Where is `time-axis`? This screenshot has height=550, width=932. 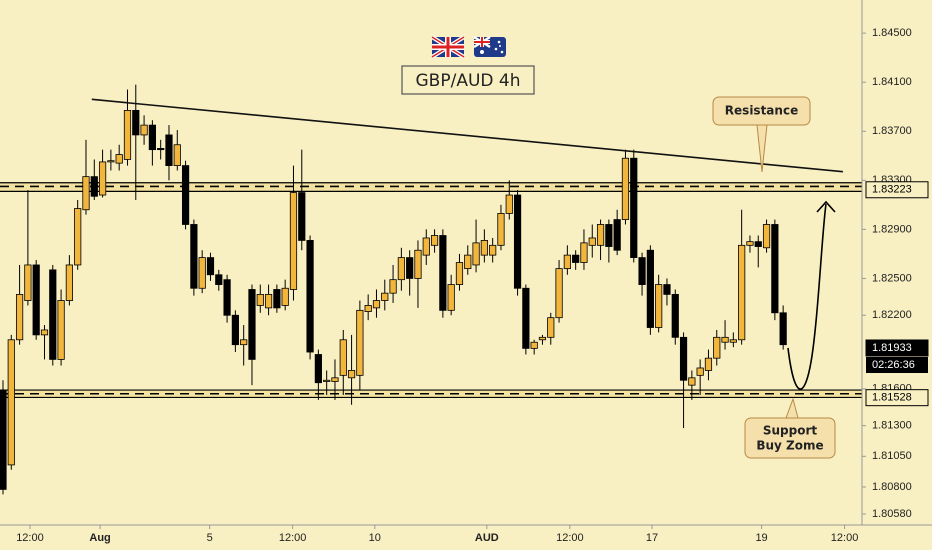
time-axis is located at coordinates (466, 537).